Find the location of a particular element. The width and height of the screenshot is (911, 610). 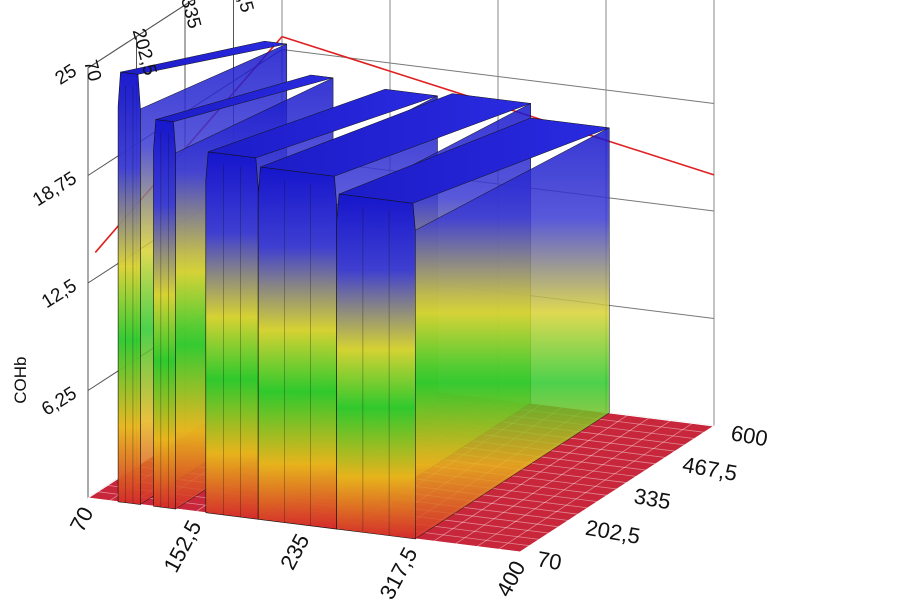

z-tick-label: 6,25 is located at coordinates (59, 401).